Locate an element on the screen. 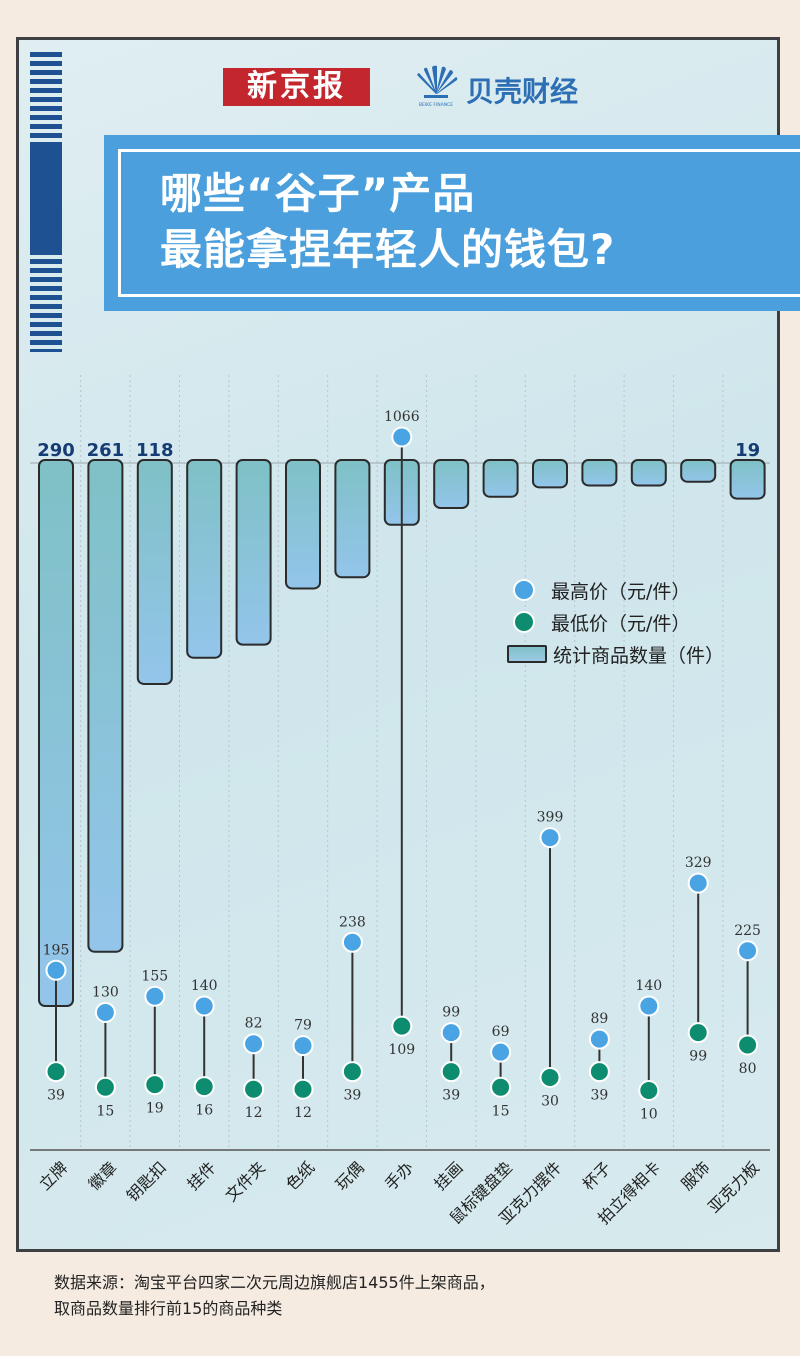 The image size is (800, 1356). min-price-label: 80 is located at coordinates (748, 1069).